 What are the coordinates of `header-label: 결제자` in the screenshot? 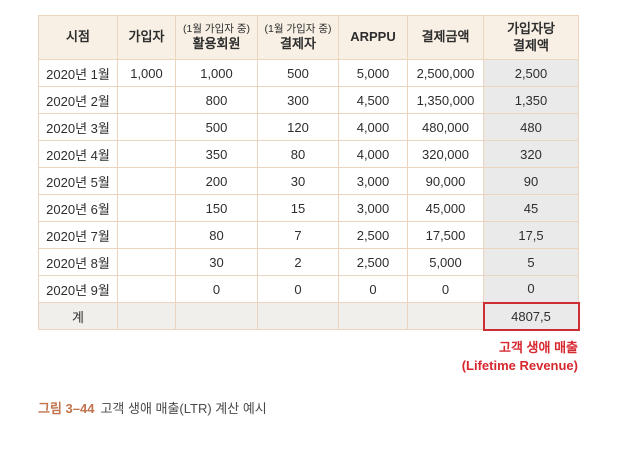 It's located at (298, 44).